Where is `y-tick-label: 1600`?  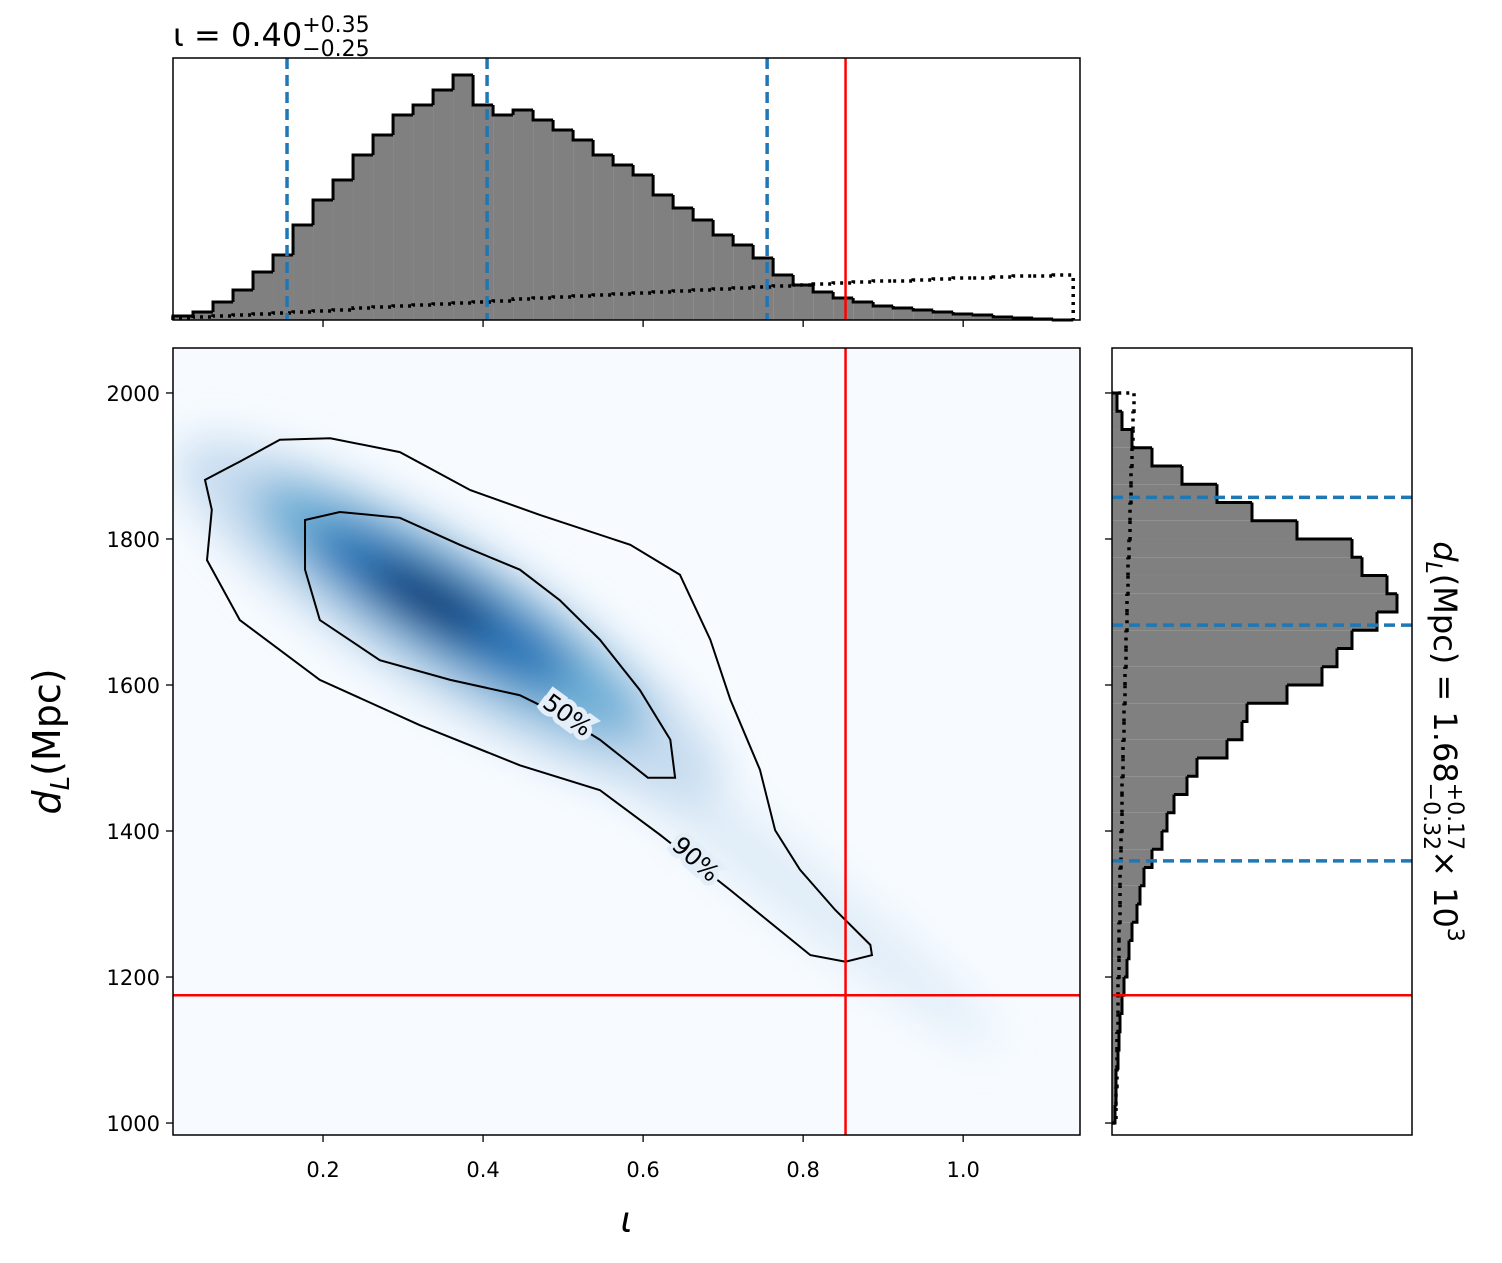 y-tick-label: 1600 is located at coordinates (133, 686).